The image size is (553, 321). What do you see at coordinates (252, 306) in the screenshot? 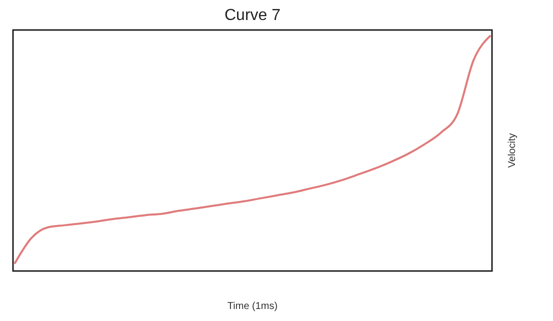
I see `x-axis-title: Time (1ms)` at bounding box center [252, 306].